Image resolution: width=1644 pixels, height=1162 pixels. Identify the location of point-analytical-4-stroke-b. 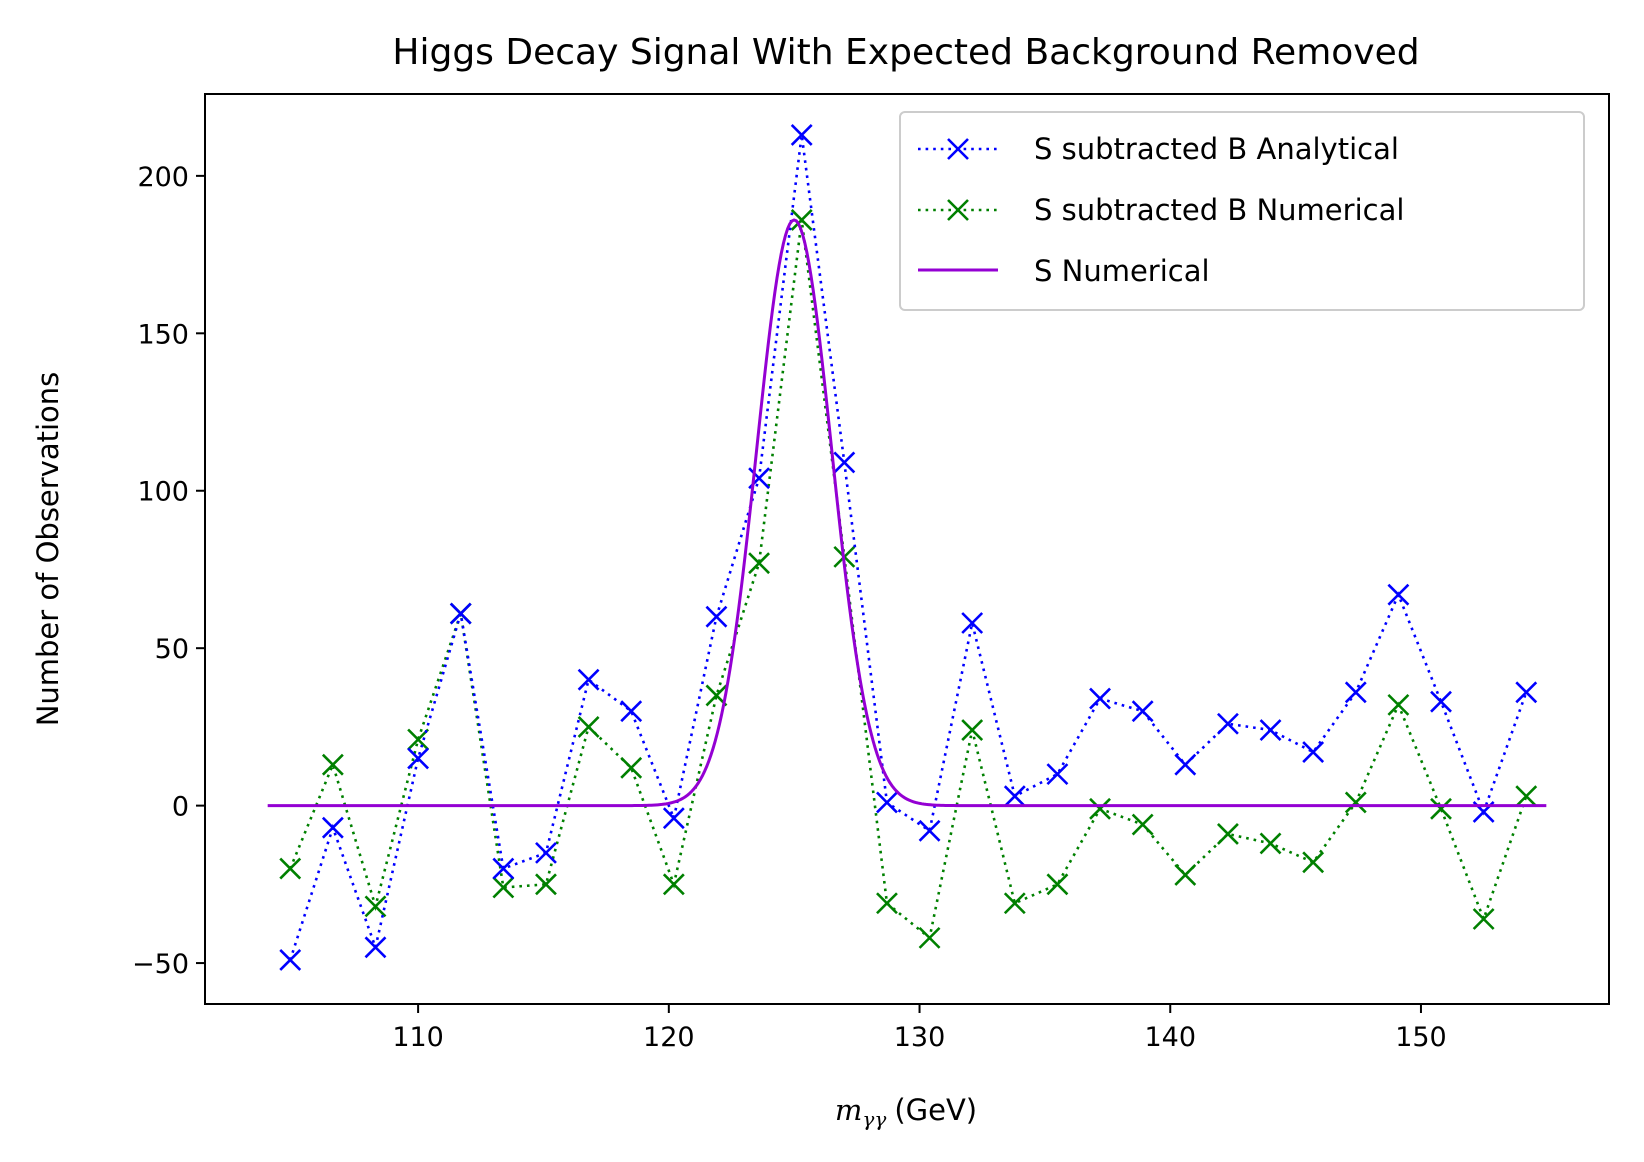
(460, 613).